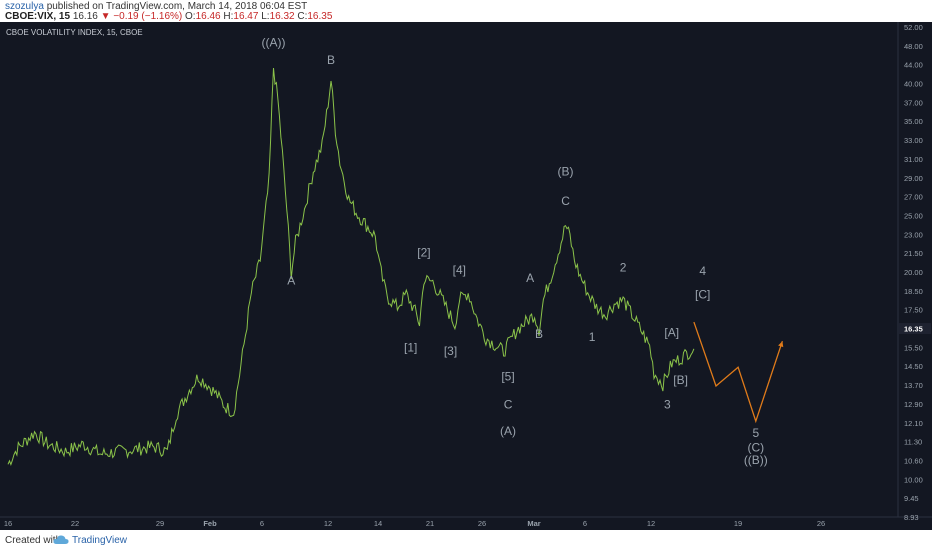  I want to click on y-tick-label: 20.00, so click(913, 272).